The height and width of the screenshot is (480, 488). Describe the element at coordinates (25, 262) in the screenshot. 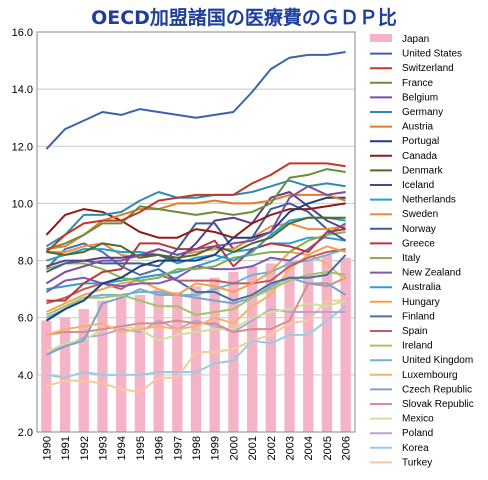

I see `y-tick-label: 8.0` at that location.